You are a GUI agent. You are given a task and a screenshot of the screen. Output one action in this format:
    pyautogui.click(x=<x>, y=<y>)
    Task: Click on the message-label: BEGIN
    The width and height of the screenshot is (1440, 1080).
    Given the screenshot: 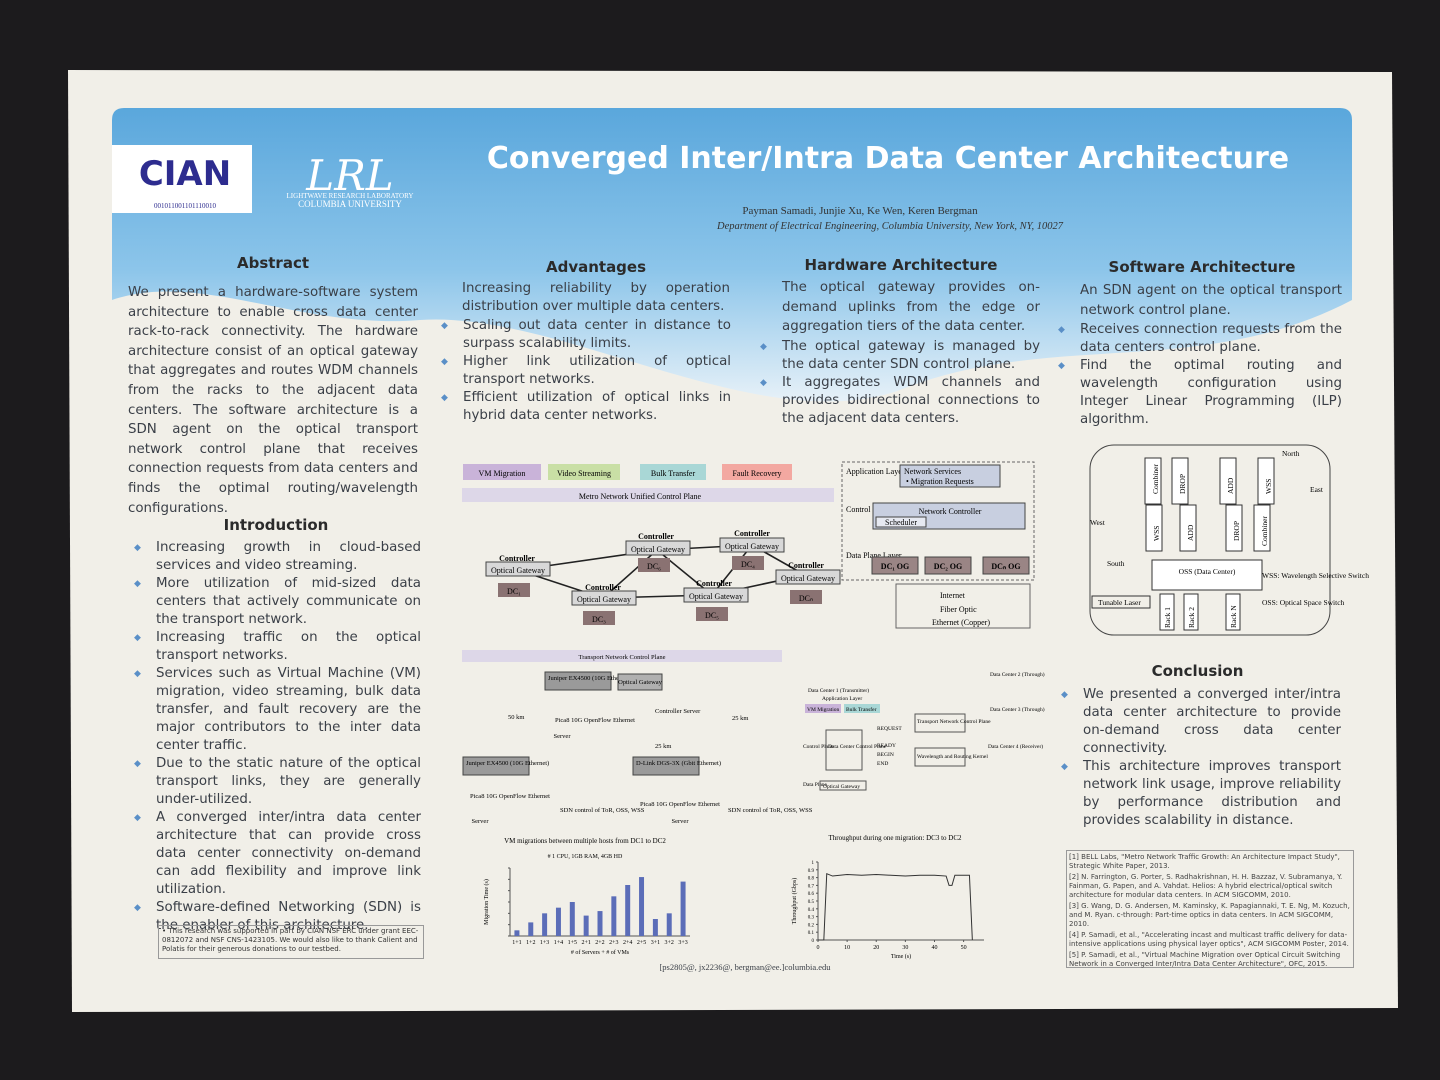 What is the action you would take?
    pyautogui.click(x=885, y=755)
    